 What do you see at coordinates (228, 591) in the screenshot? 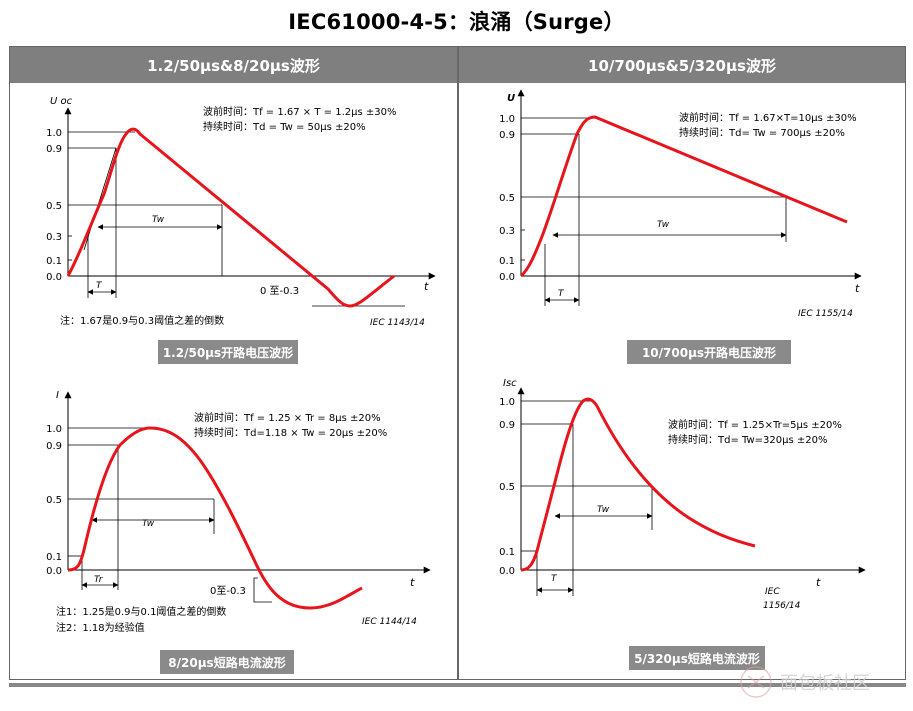
I see `undershoot-label: 0至-0.3` at bounding box center [228, 591].